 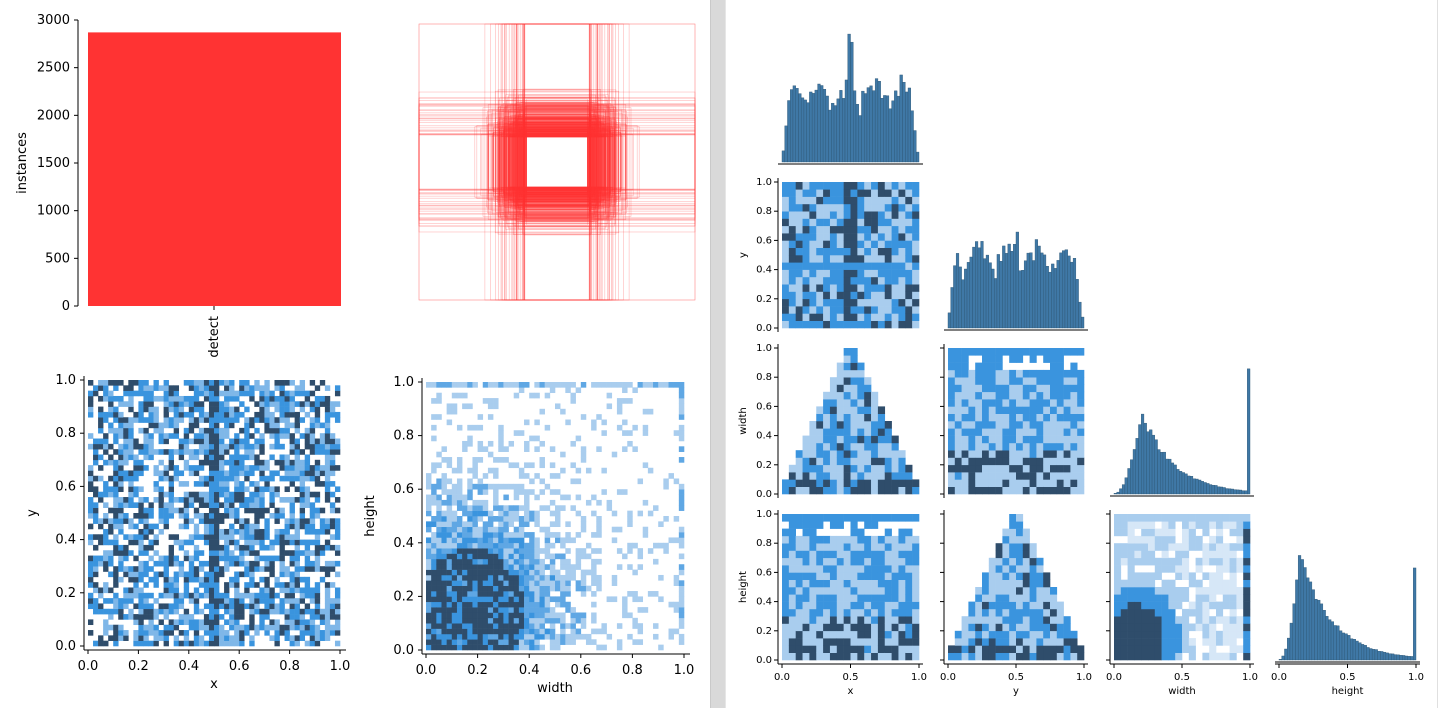 What do you see at coordinates (65, 380) in the screenshot?
I see `xy-ytick-label: 1.0` at bounding box center [65, 380].